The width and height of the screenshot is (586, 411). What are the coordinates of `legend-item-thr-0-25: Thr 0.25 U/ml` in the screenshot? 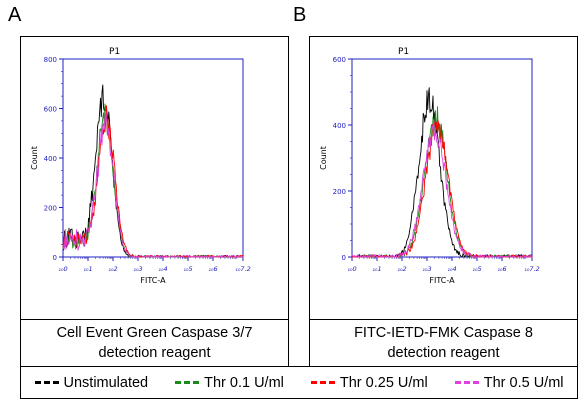 It's located at (369, 382).